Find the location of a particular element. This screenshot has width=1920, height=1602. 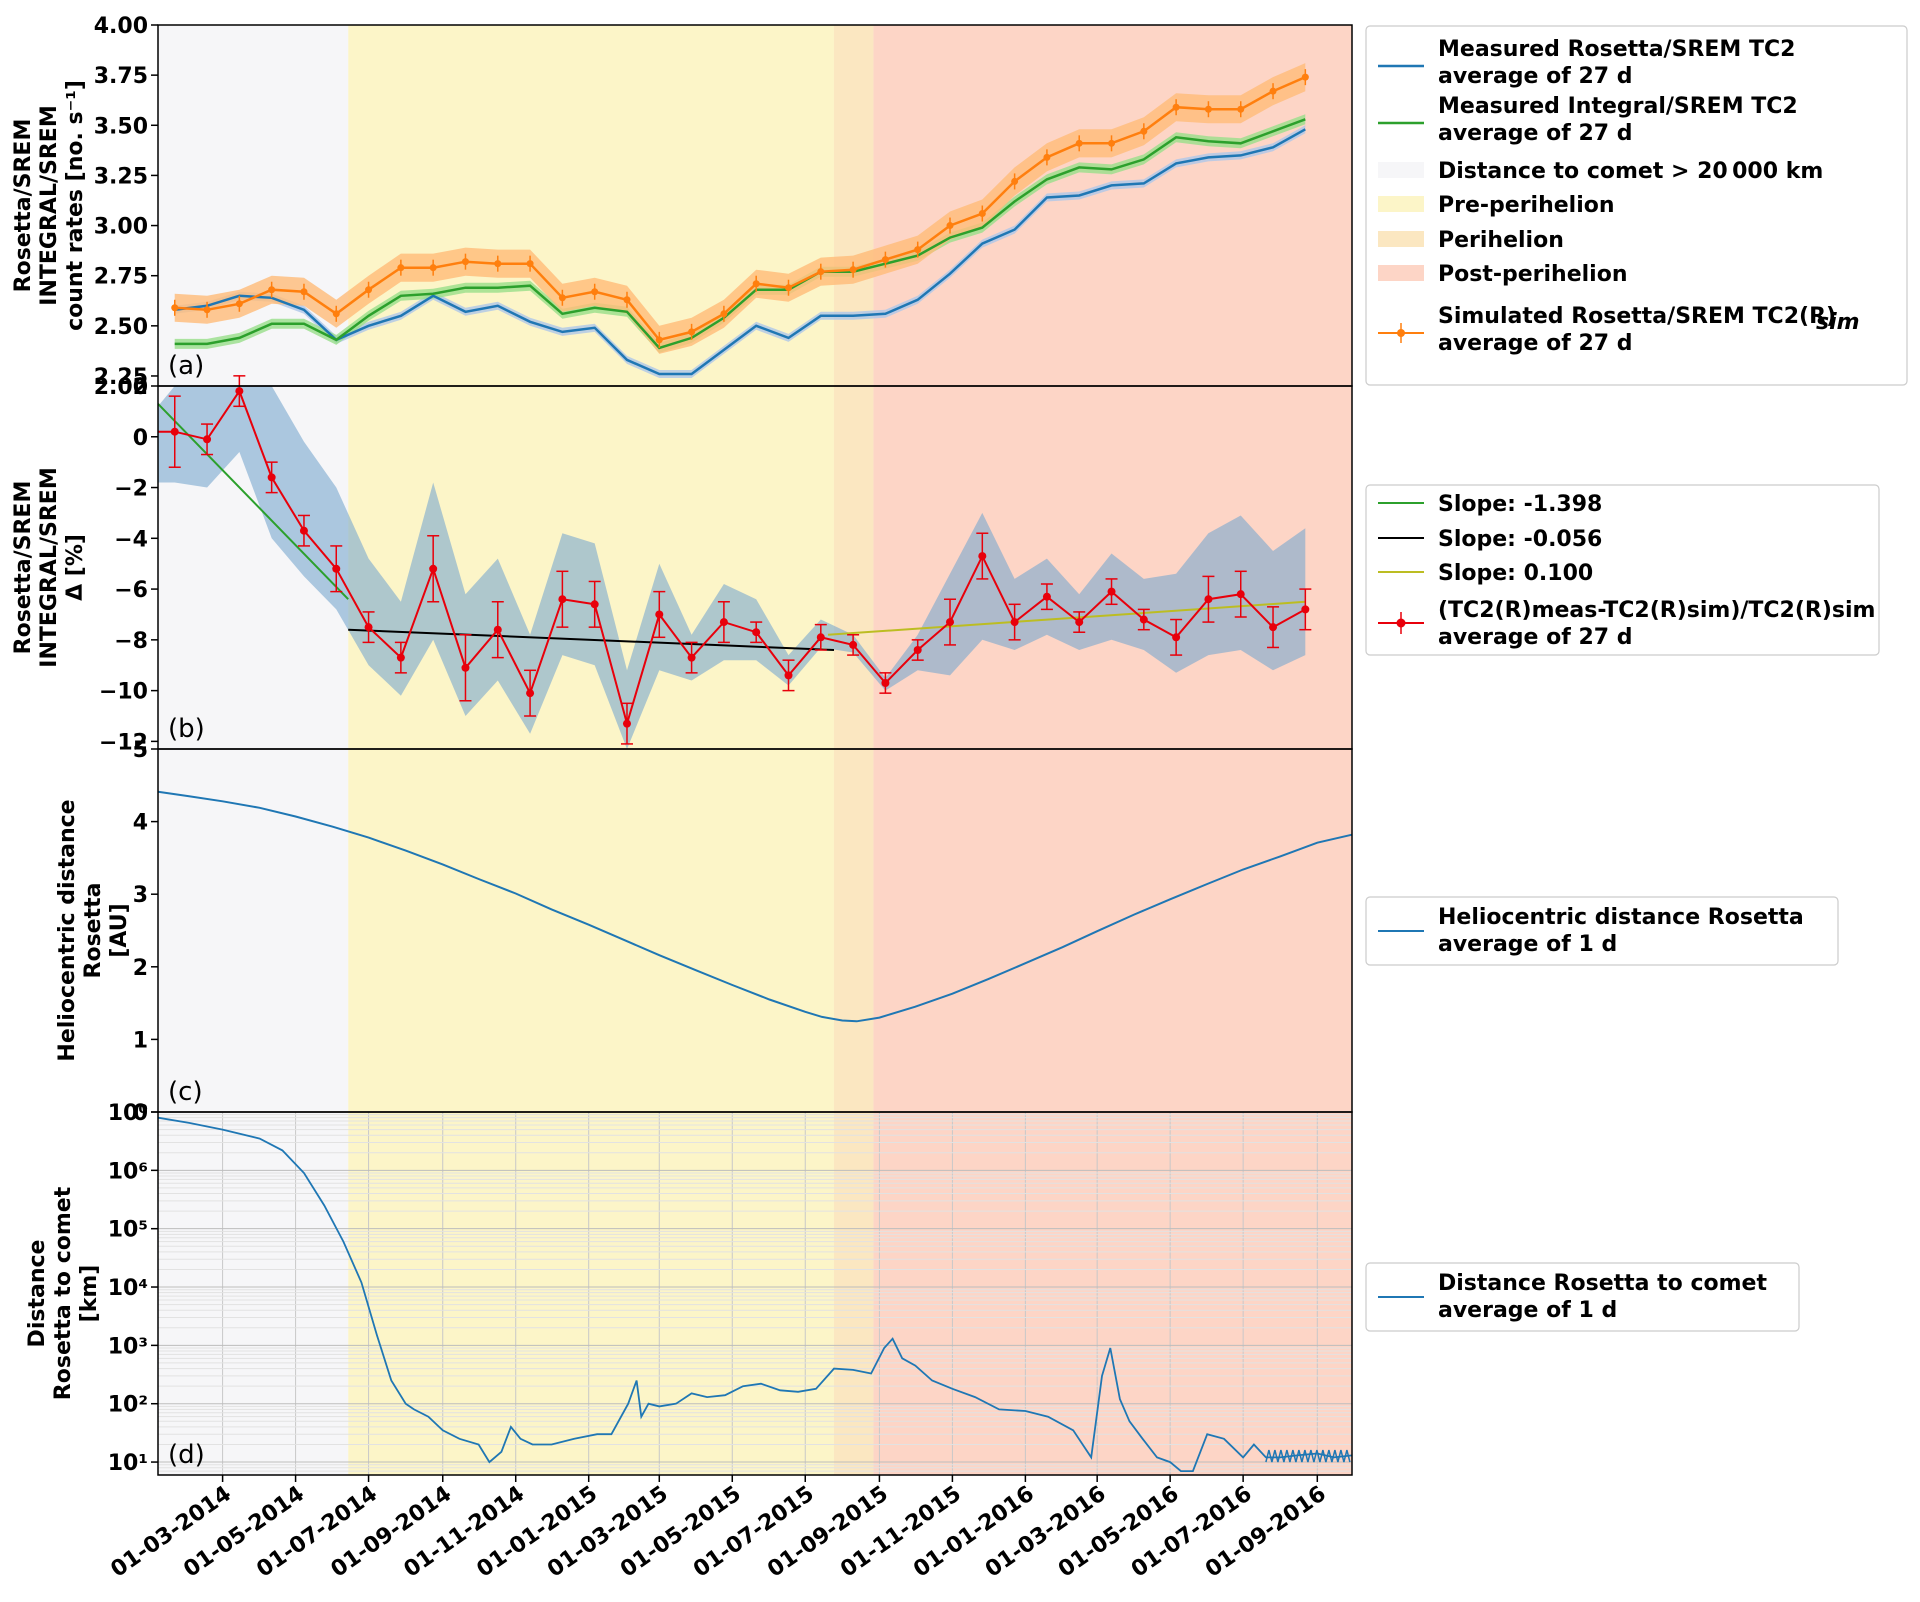

y-axis-label-line: count rates [no. s⁻¹] is located at coordinates (75, 205).